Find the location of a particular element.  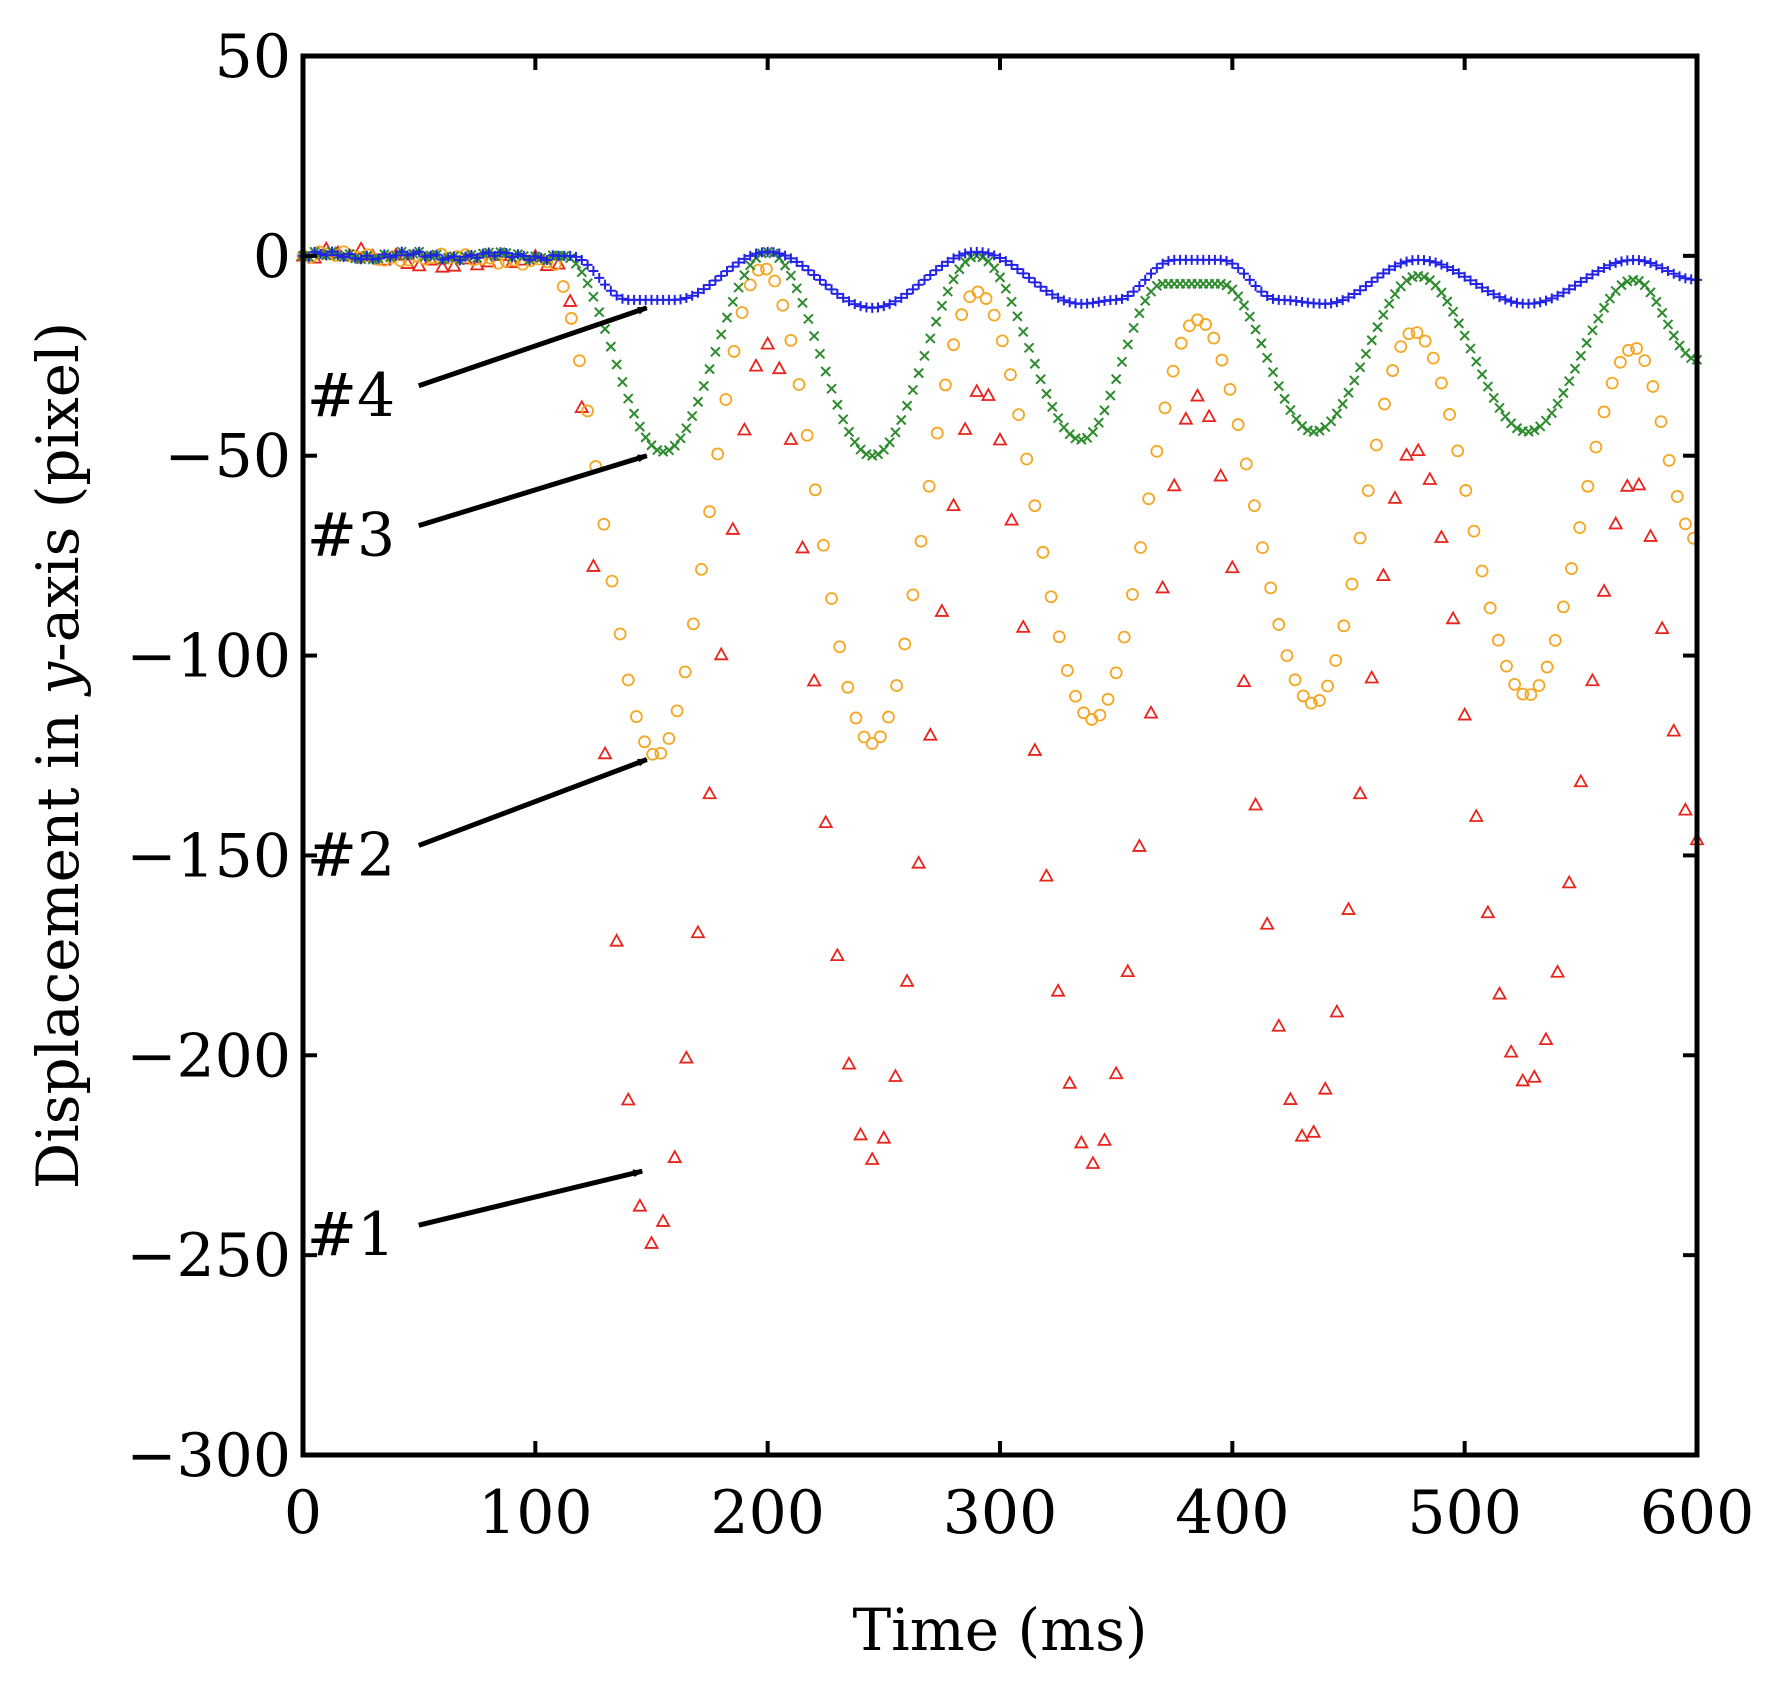

annotation-label: #3 is located at coordinates (351, 536).